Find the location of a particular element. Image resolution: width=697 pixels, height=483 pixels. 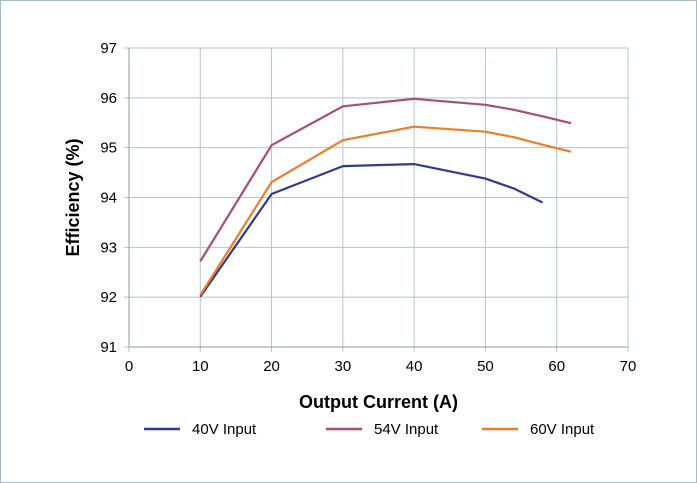

y-tick-label: 96 is located at coordinates (108, 98).